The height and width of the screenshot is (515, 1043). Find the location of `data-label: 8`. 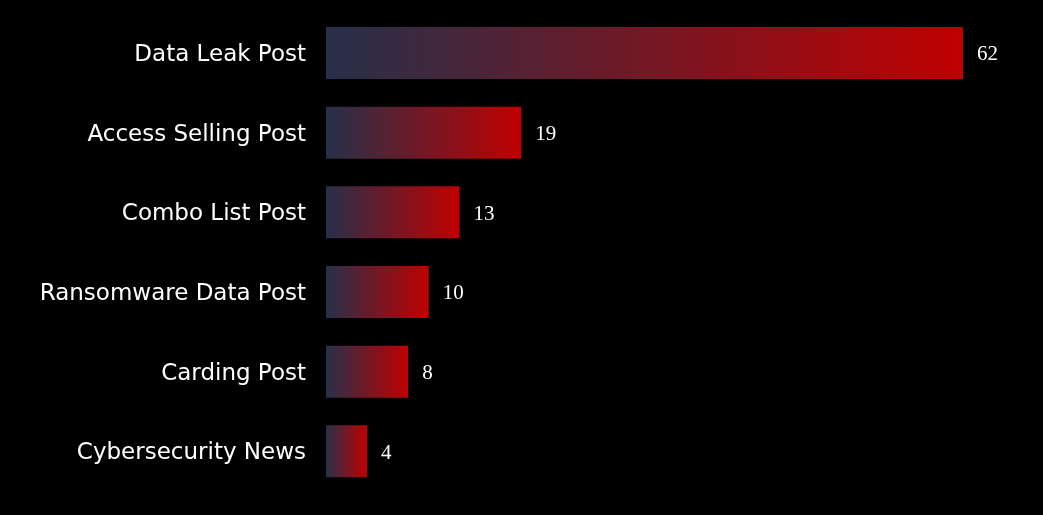

data-label: 8 is located at coordinates (427, 372).